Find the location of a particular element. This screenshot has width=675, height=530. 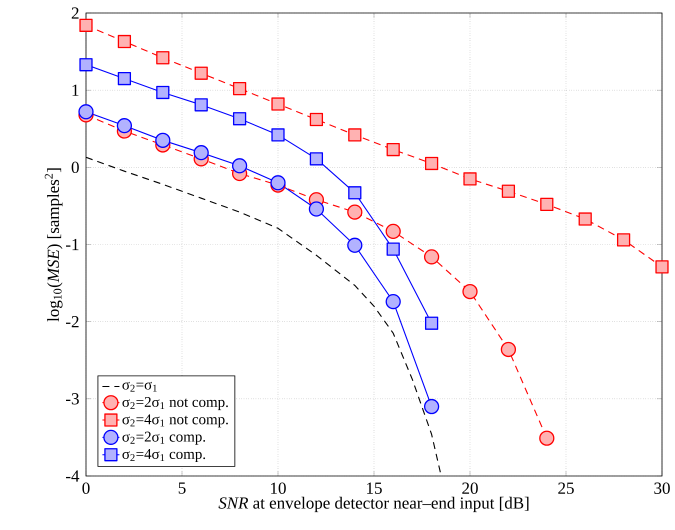

x-tick-label: 0 is located at coordinates (86, 488).